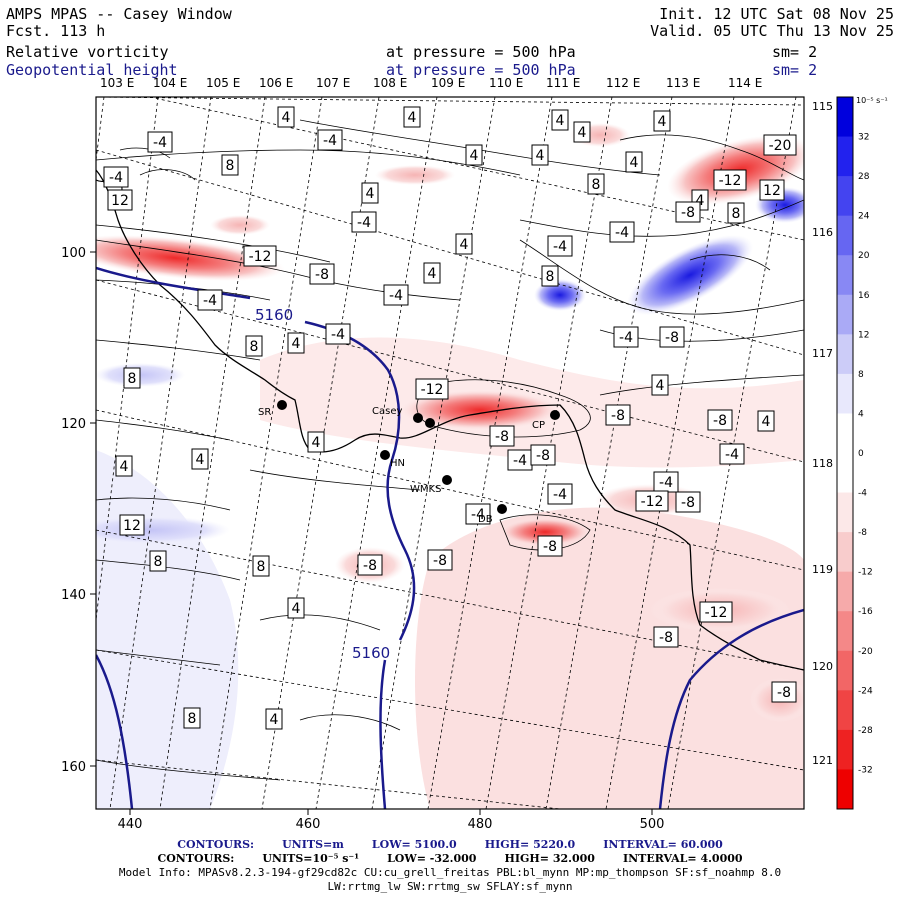  What do you see at coordinates (432, 858) in the screenshot?
I see `vort-contours-low: LOW= -32.000` at bounding box center [432, 858].